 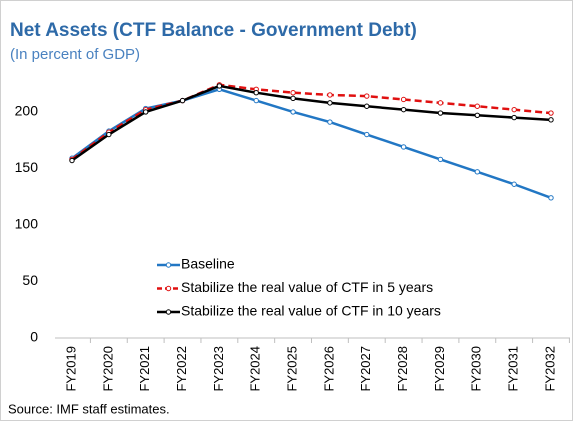 What do you see at coordinates (89, 408) in the screenshot?
I see `source-note: Source: IMF staff estimates.` at bounding box center [89, 408].